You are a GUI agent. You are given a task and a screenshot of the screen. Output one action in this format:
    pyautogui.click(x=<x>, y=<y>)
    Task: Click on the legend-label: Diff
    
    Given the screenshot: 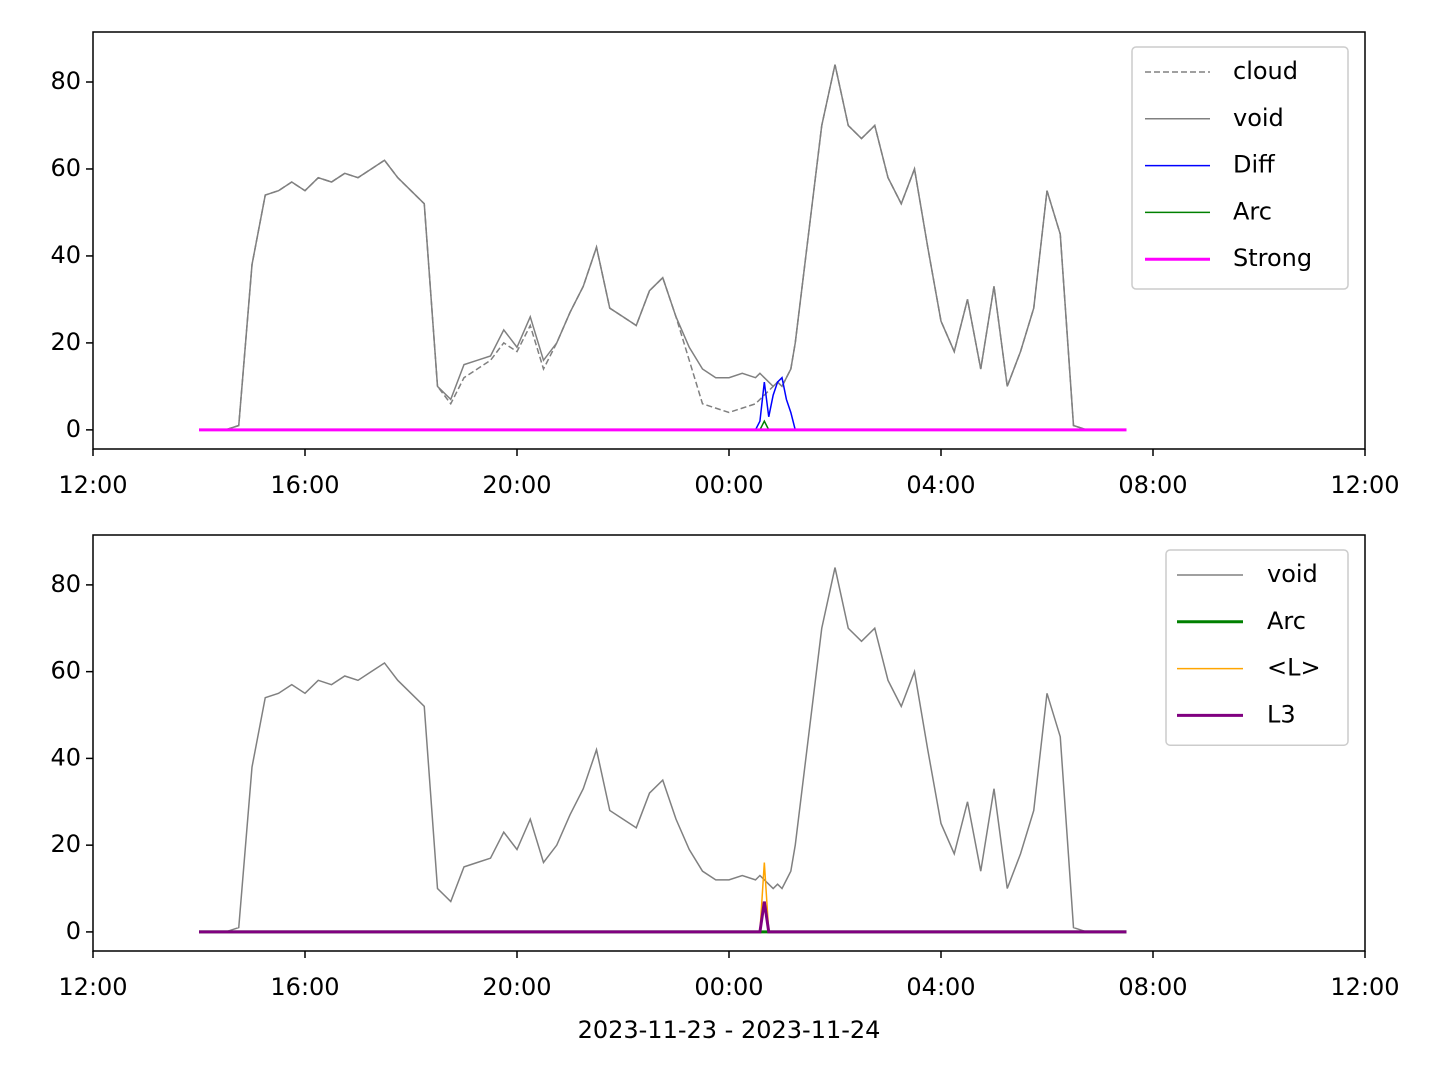 What is the action you would take?
    pyautogui.click(x=1254, y=165)
    